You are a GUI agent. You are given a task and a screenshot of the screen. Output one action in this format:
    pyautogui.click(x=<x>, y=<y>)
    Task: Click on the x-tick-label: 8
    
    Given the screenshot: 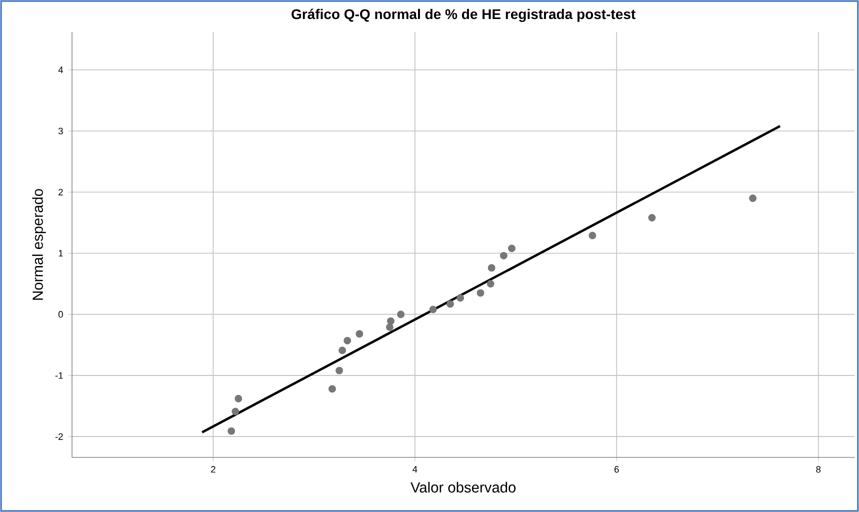 What is the action you would take?
    pyautogui.click(x=818, y=469)
    